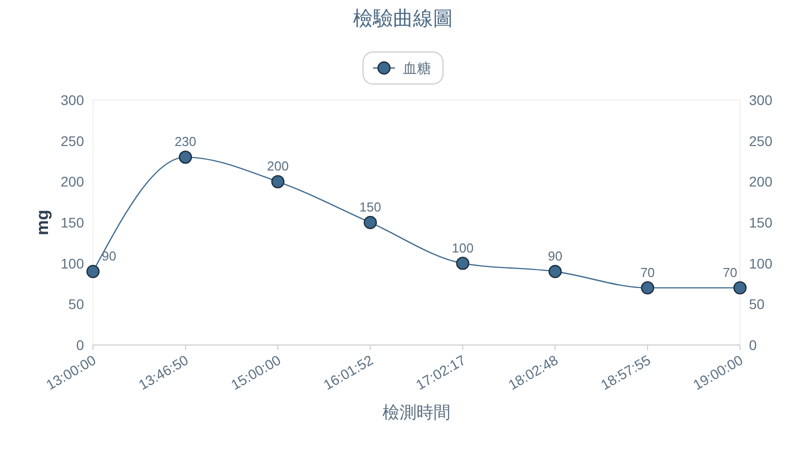  I want to click on legend-label: 血糖, so click(417, 68).